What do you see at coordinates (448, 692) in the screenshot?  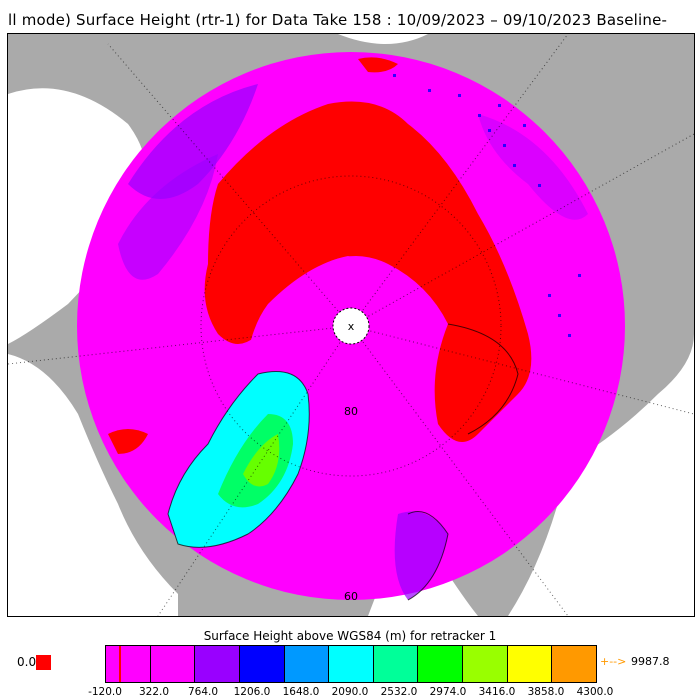 I see `tick-label: 2974.0` at bounding box center [448, 692].